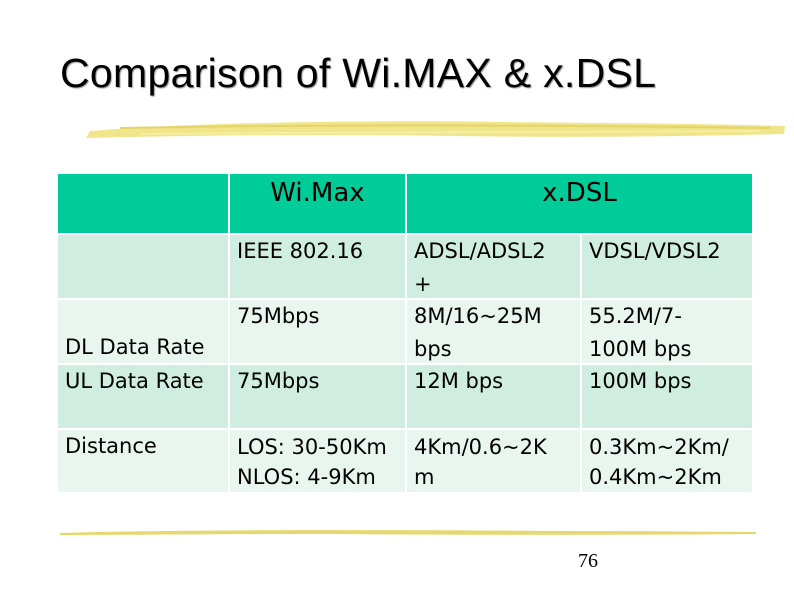 The width and height of the screenshot is (794, 595). I want to click on row-label-standard, so click(143, 266).